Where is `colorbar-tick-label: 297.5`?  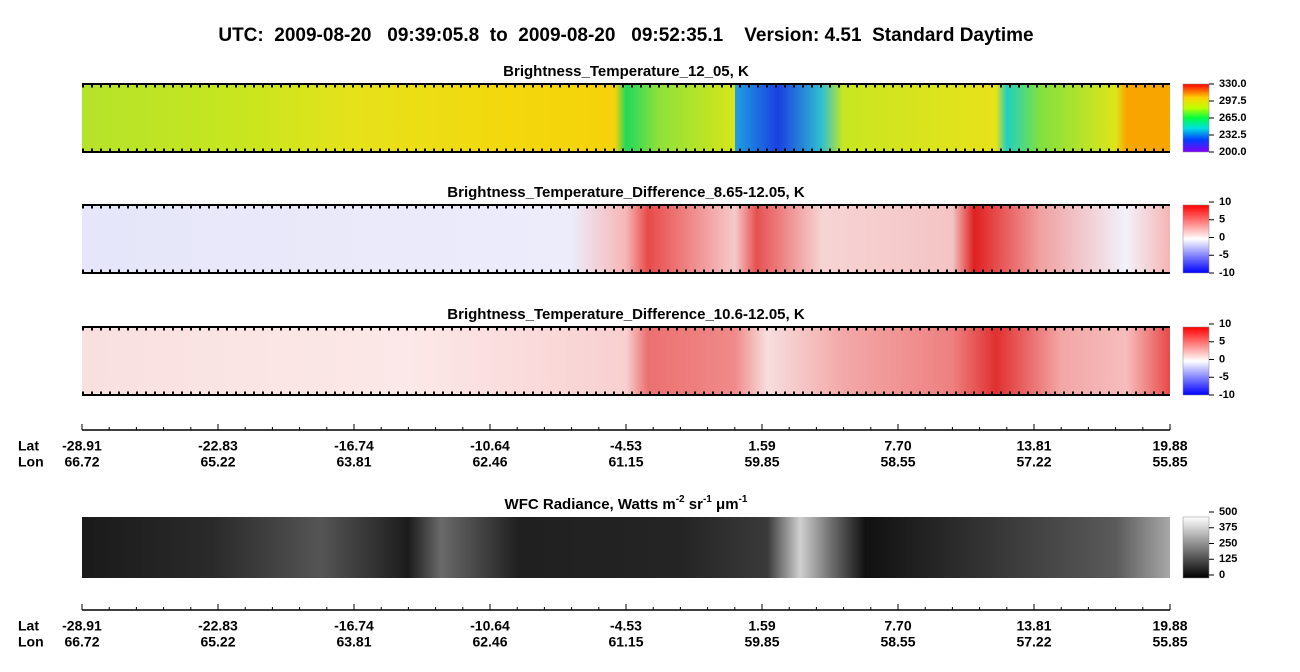 colorbar-tick-label: 297.5 is located at coordinates (1233, 101).